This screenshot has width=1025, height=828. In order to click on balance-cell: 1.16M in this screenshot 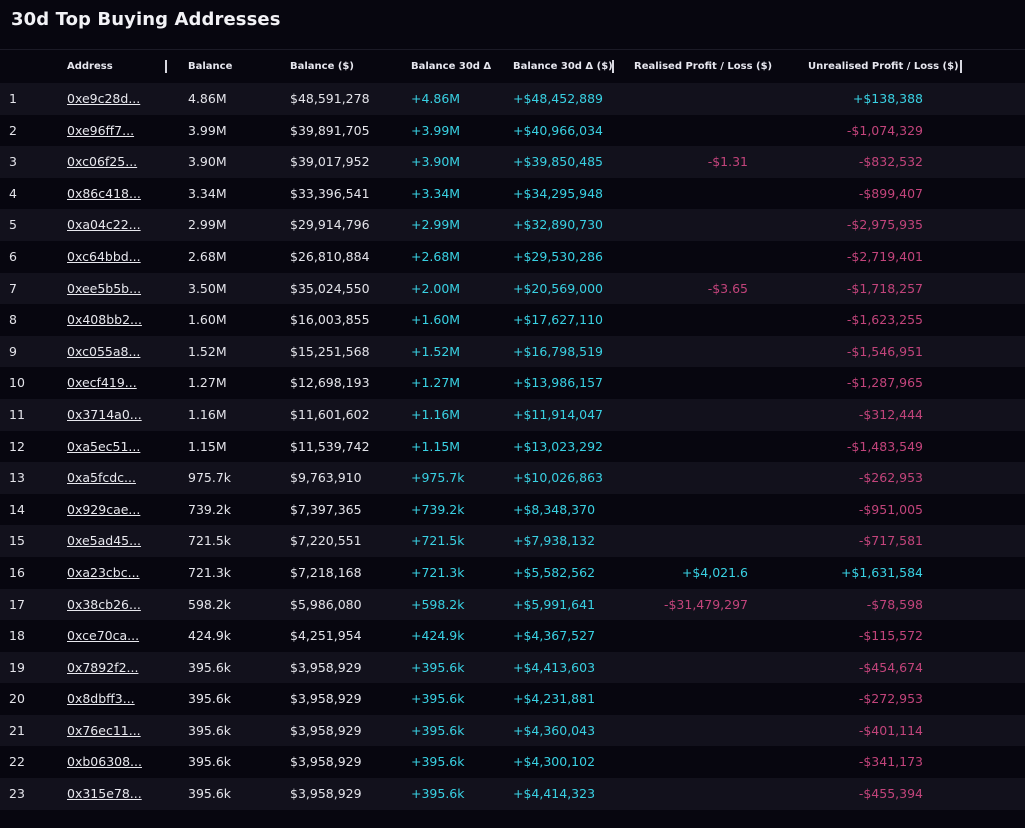, I will do `click(207, 414)`.